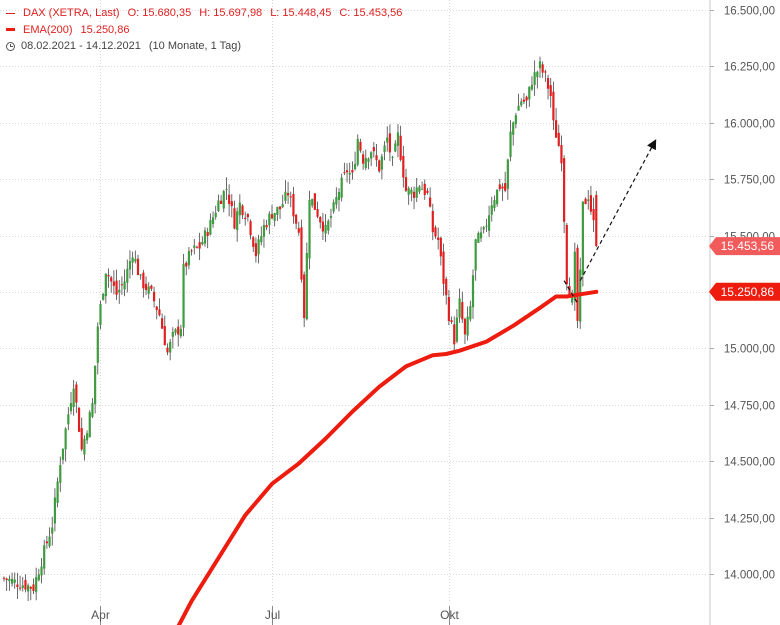 Image resolution: width=780 pixels, height=625 pixels. What do you see at coordinates (749, 68) in the screenshot?
I see `y-tick-label: 16.250,00` at bounding box center [749, 68].